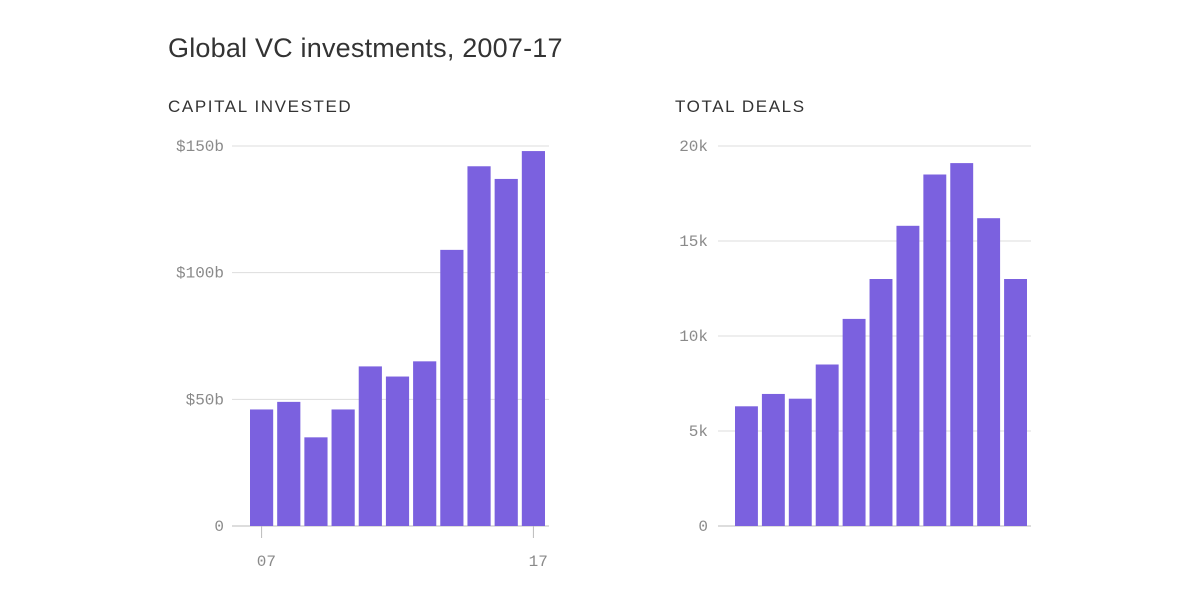 Image resolution: width=1200 pixels, height=600 pixels. I want to click on capital-bar-2016, so click(506, 352).